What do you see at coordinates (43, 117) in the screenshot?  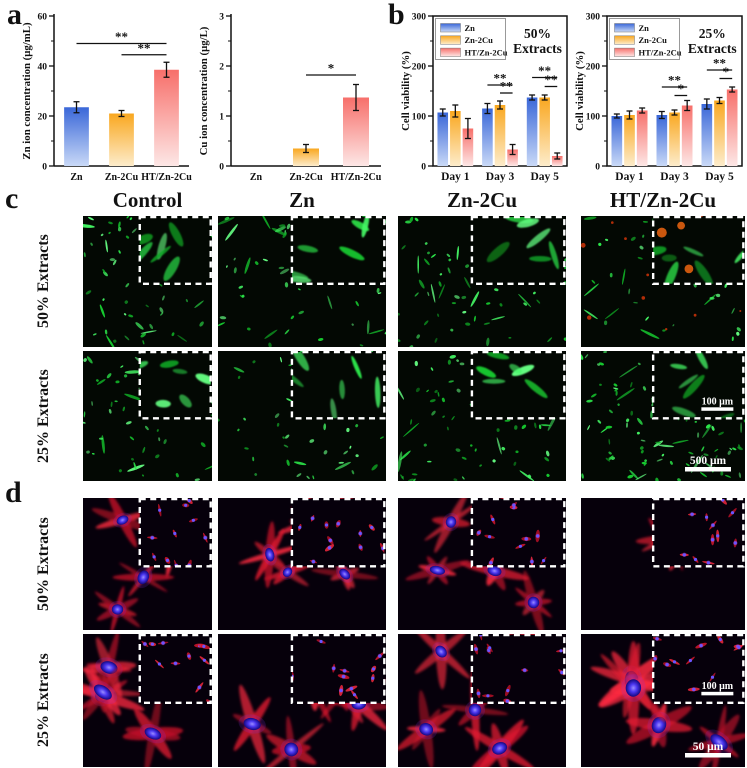 I see `svg-text: 20` at bounding box center [43, 117].